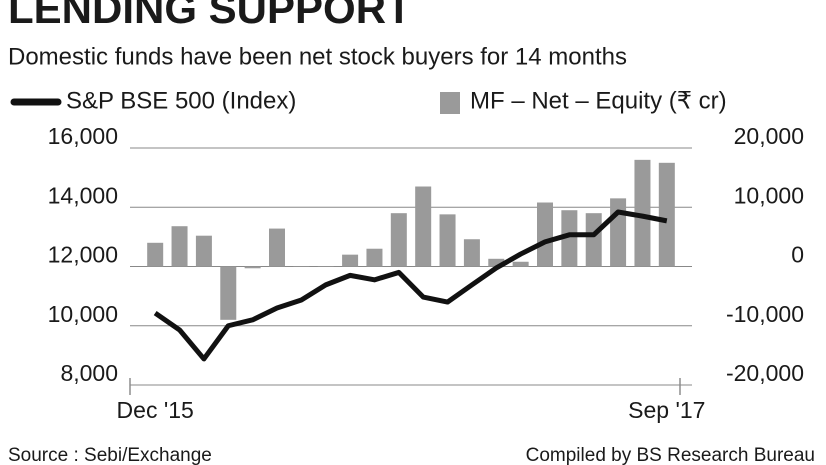  Describe the element at coordinates (83, 195) in the screenshot. I see `y-tick-label: 14,000` at that location.